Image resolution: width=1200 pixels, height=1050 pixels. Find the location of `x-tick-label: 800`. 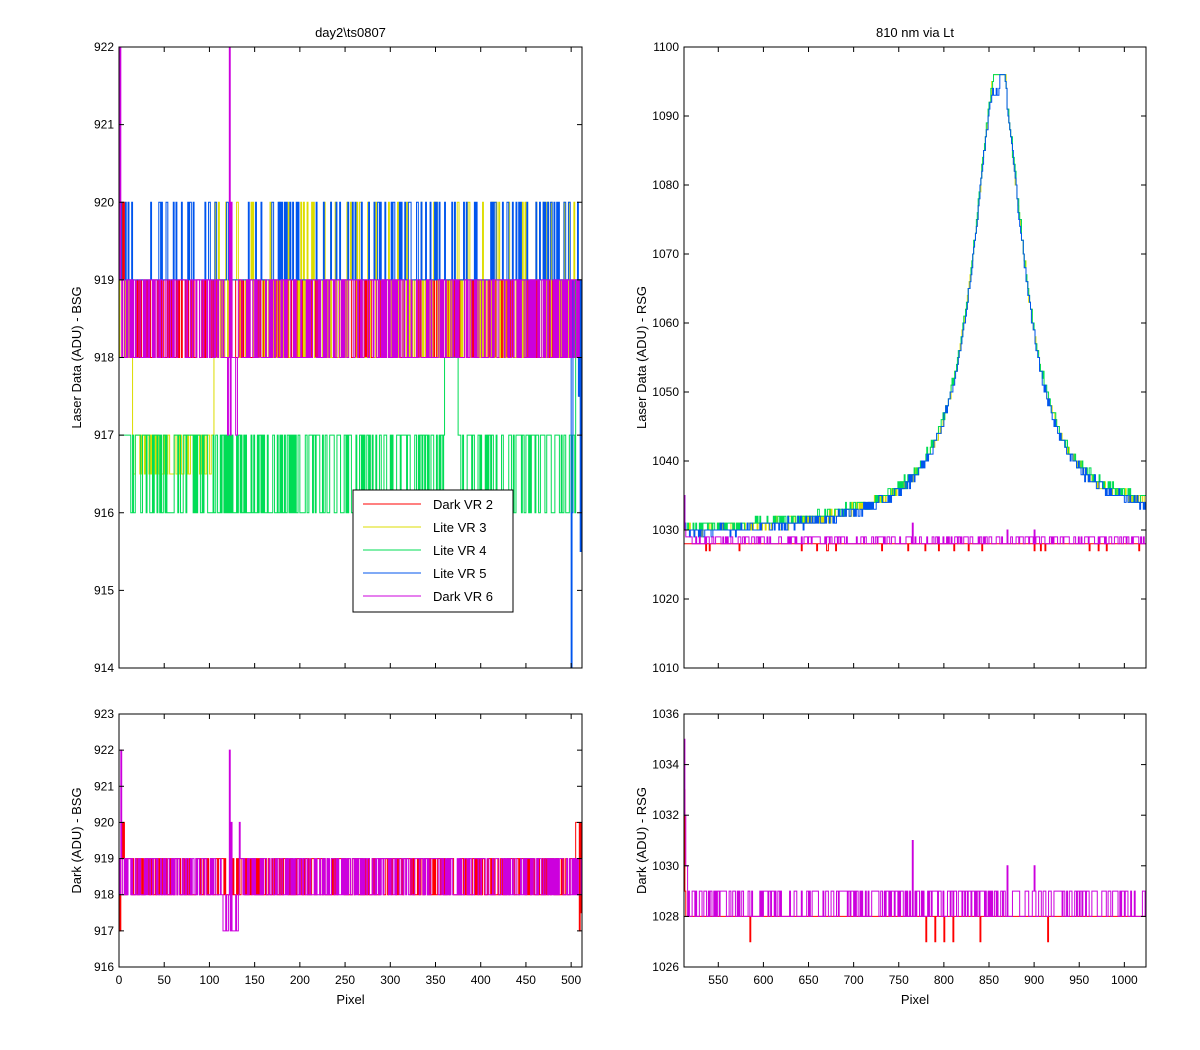

x-tick-label: 800 is located at coordinates (944, 980).